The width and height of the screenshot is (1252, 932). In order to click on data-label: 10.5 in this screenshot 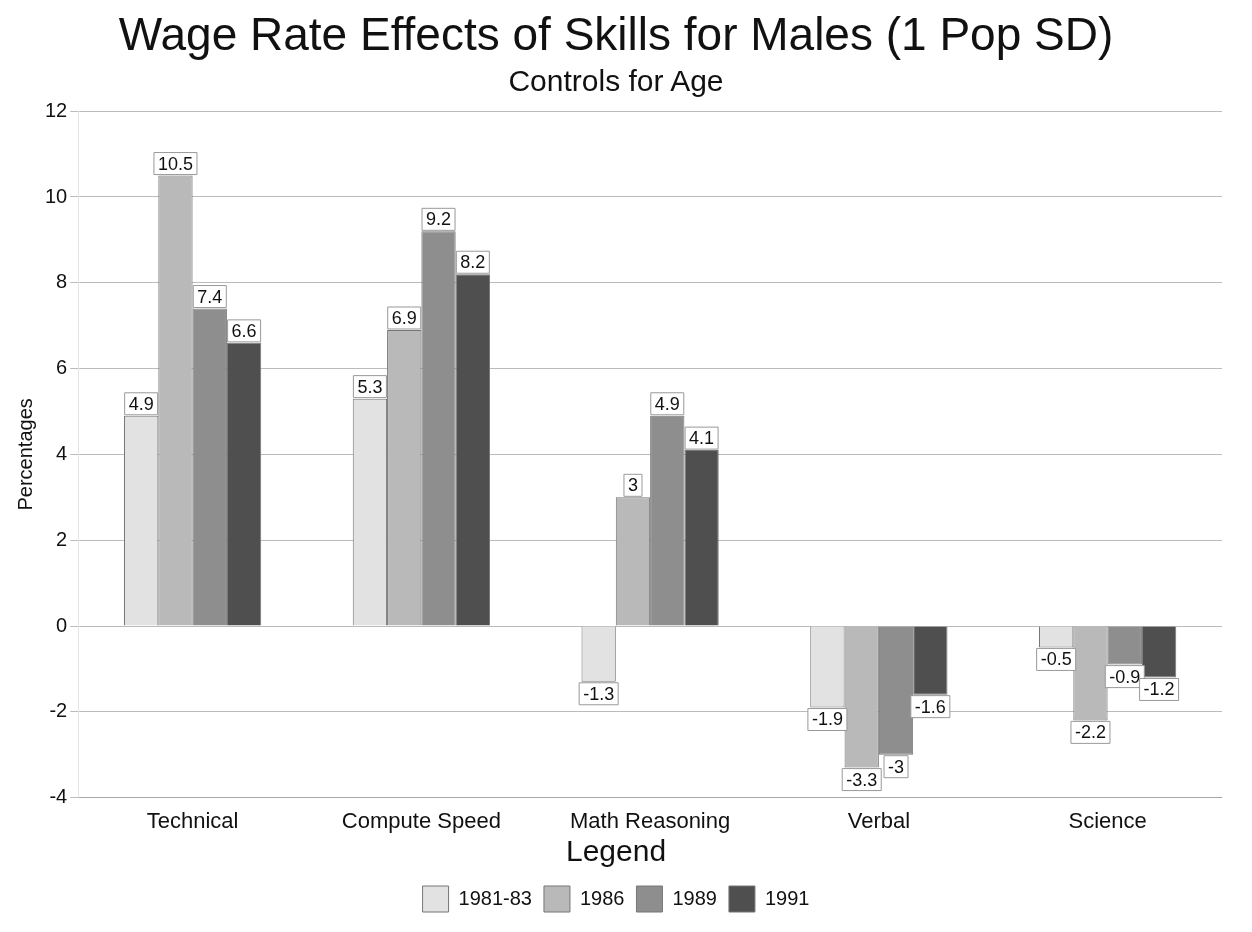, I will do `click(175, 163)`.